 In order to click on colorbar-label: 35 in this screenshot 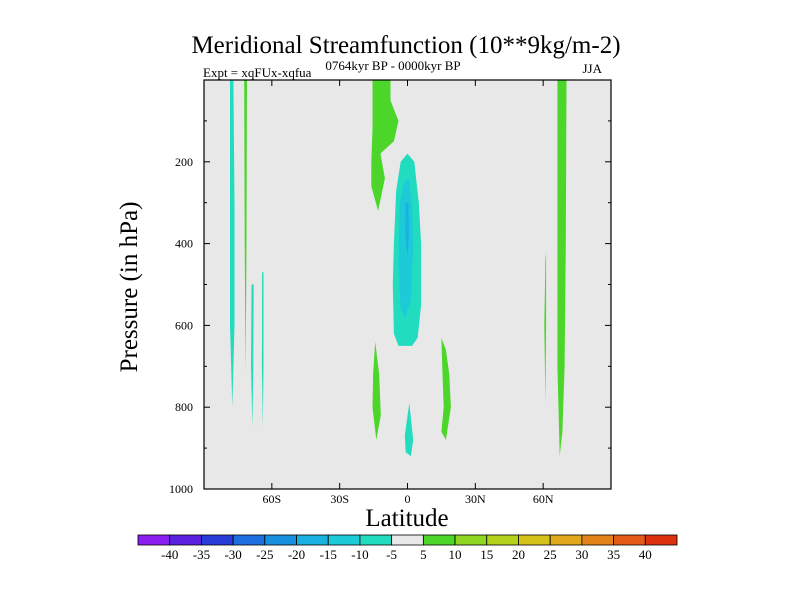, I will do `click(613, 554)`.